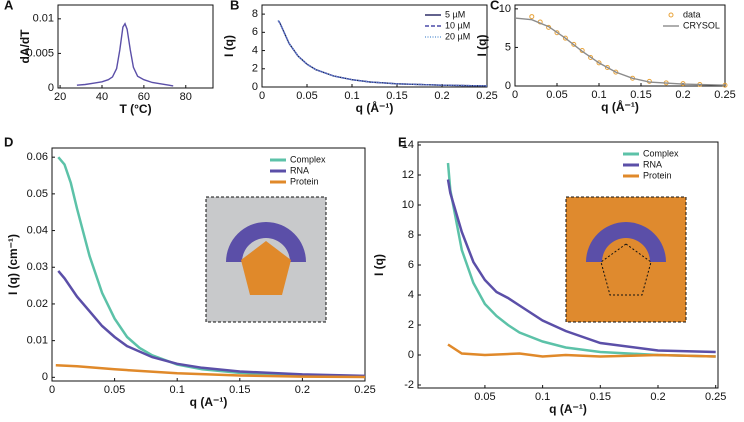  I want to click on x-axis-label: T (°C), so click(135, 109).